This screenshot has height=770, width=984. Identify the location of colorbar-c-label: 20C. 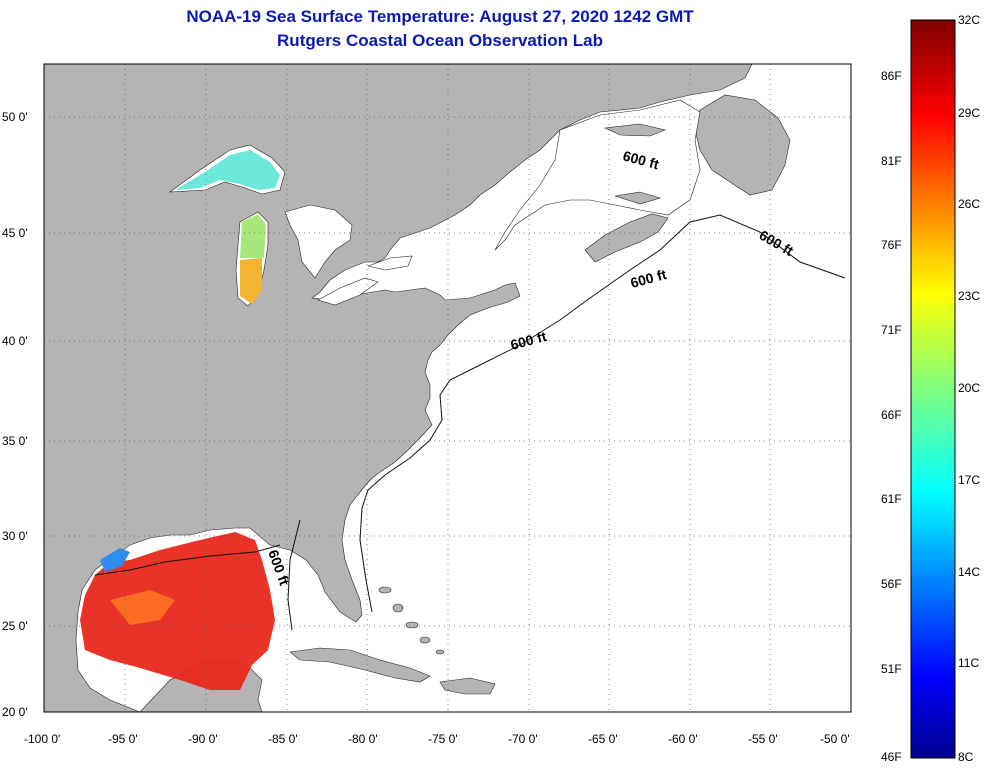
(969, 388).